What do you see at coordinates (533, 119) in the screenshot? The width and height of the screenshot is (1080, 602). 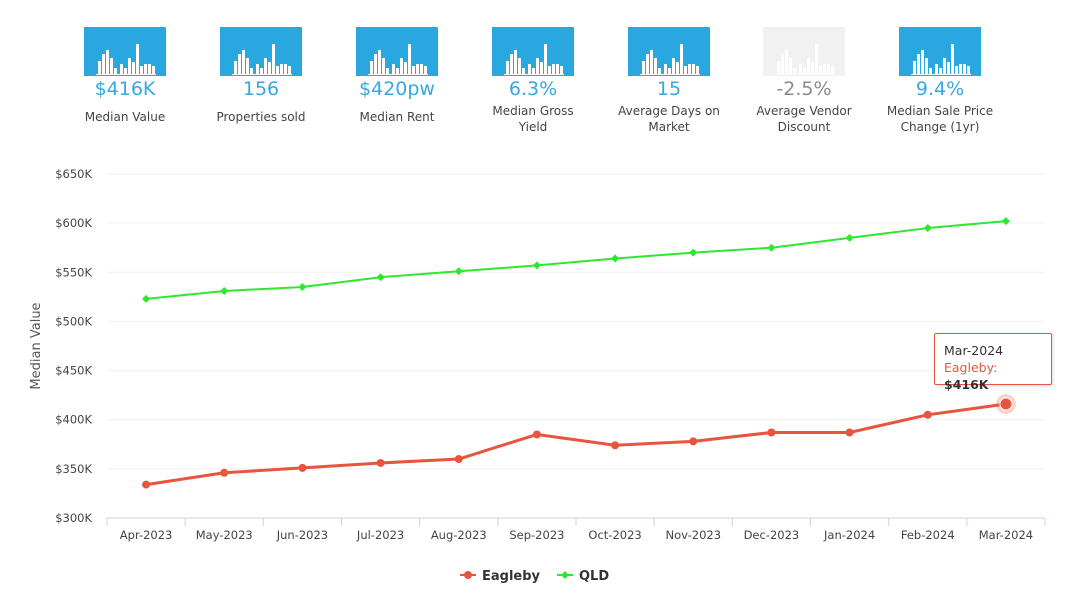 I see `stat-label: Median Gross Yield` at bounding box center [533, 119].